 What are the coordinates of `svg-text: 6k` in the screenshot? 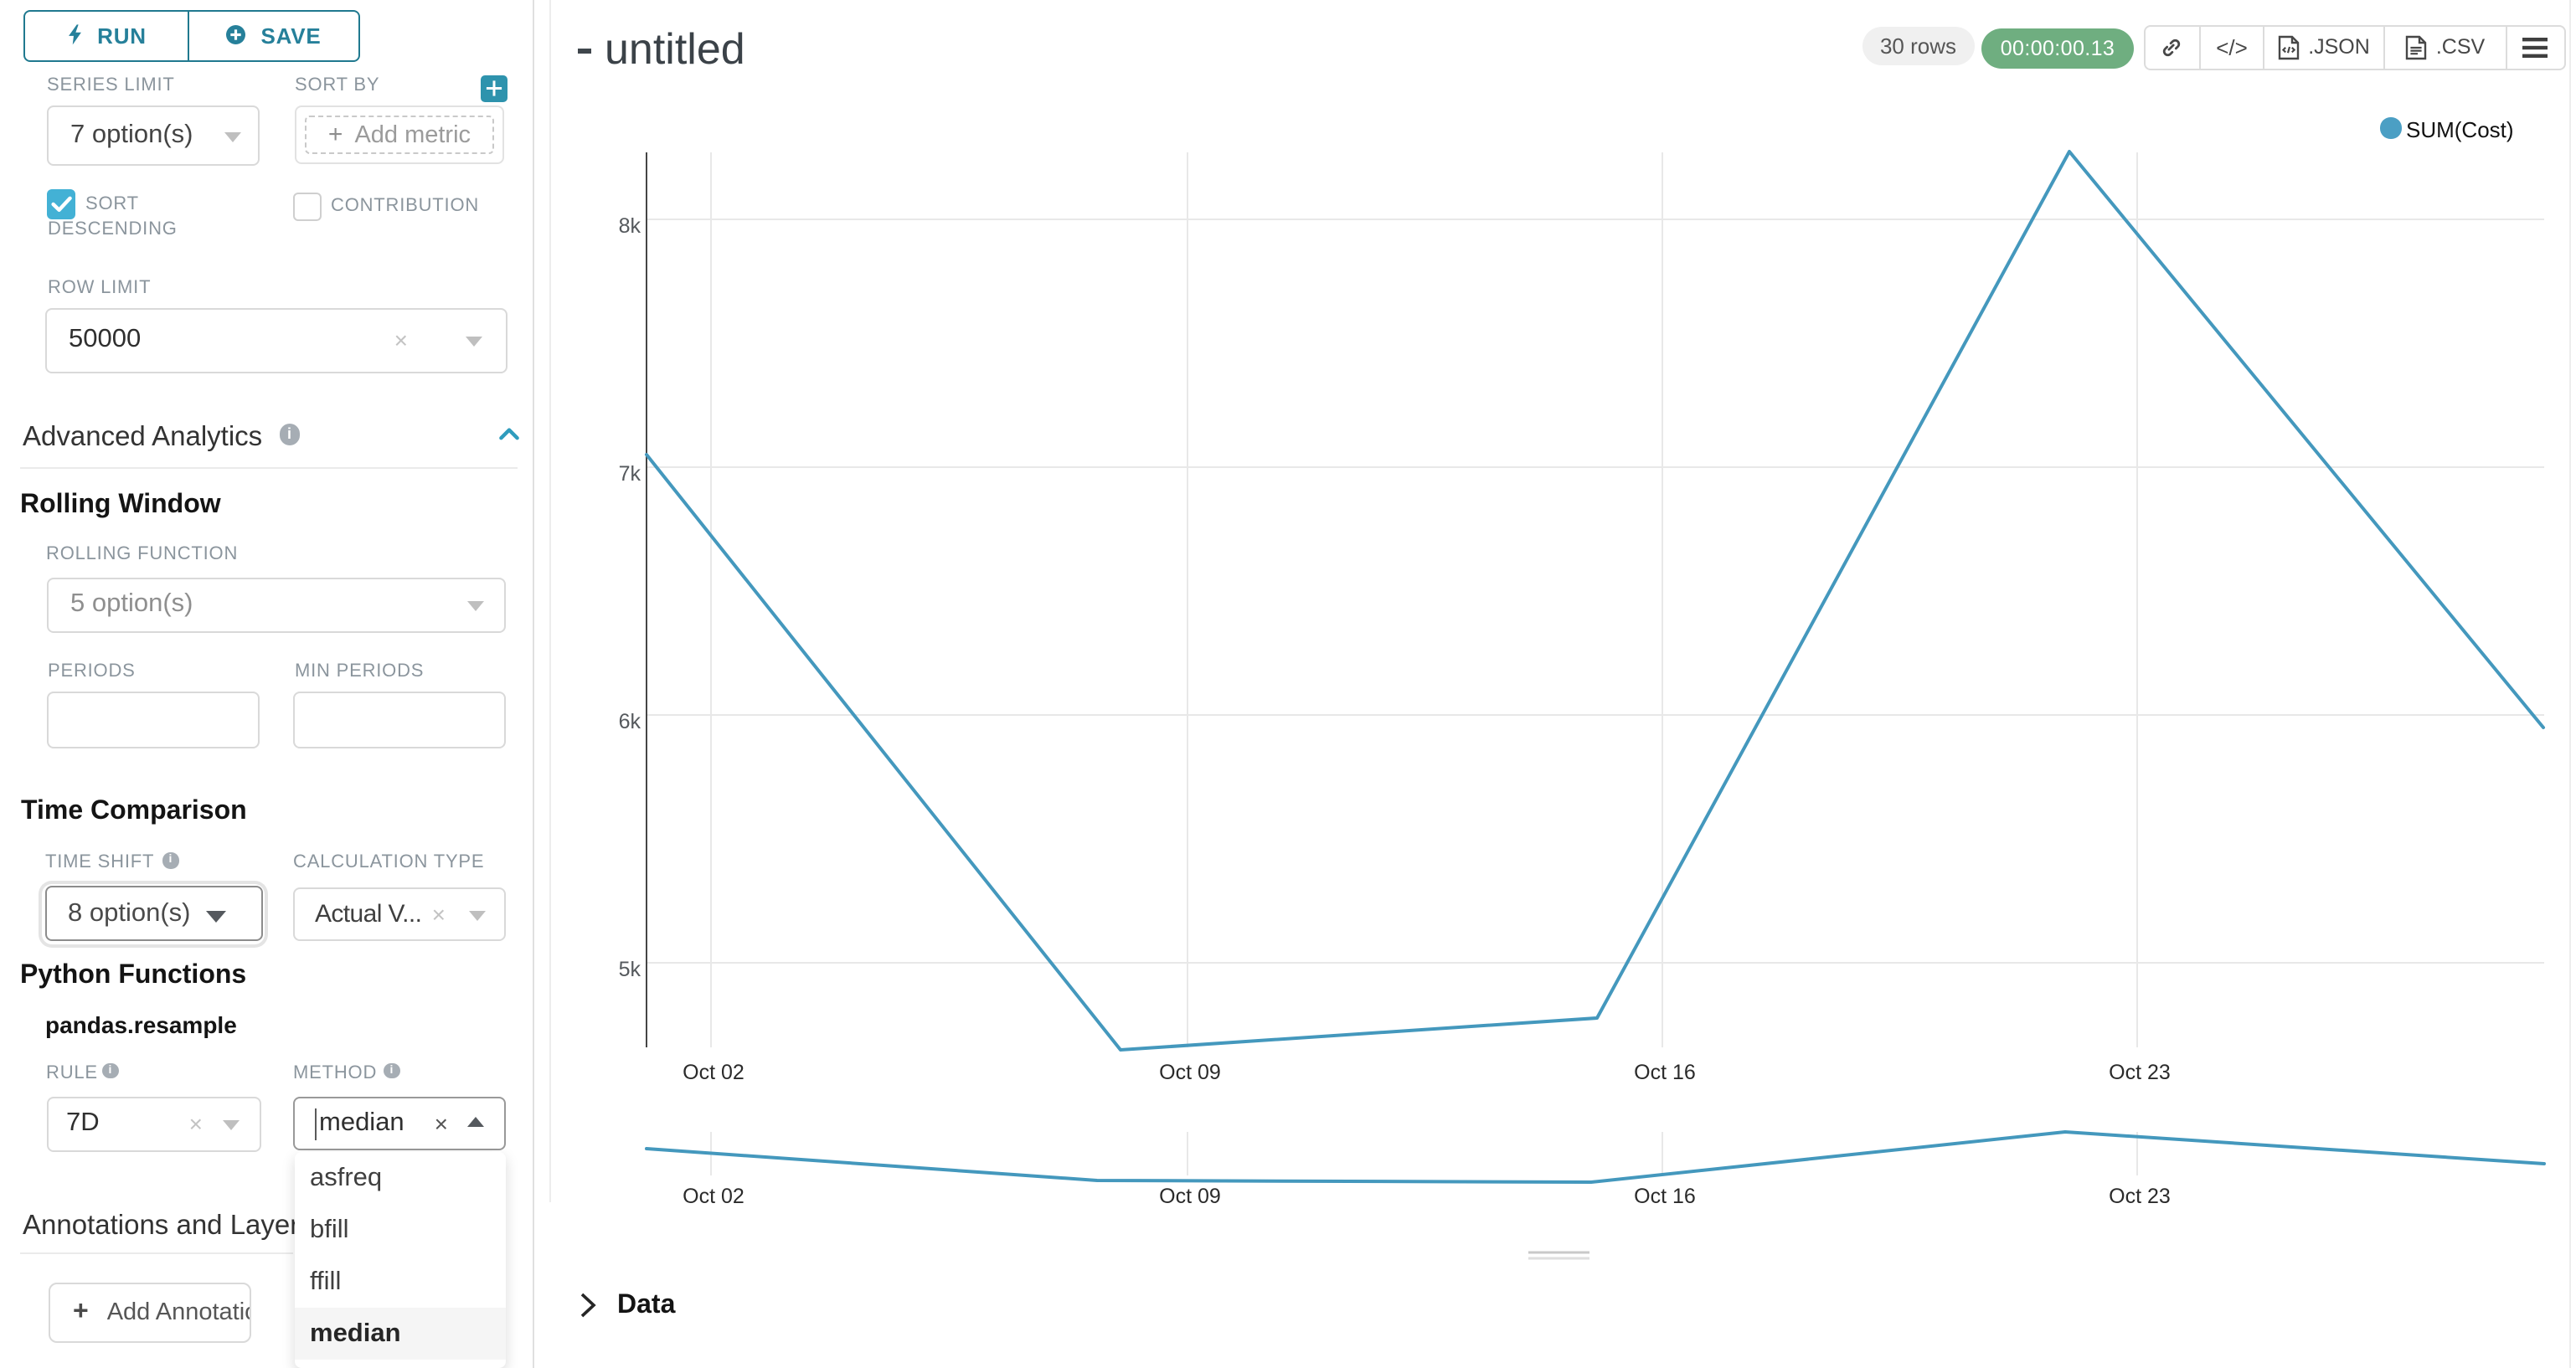 It's located at (630, 721).